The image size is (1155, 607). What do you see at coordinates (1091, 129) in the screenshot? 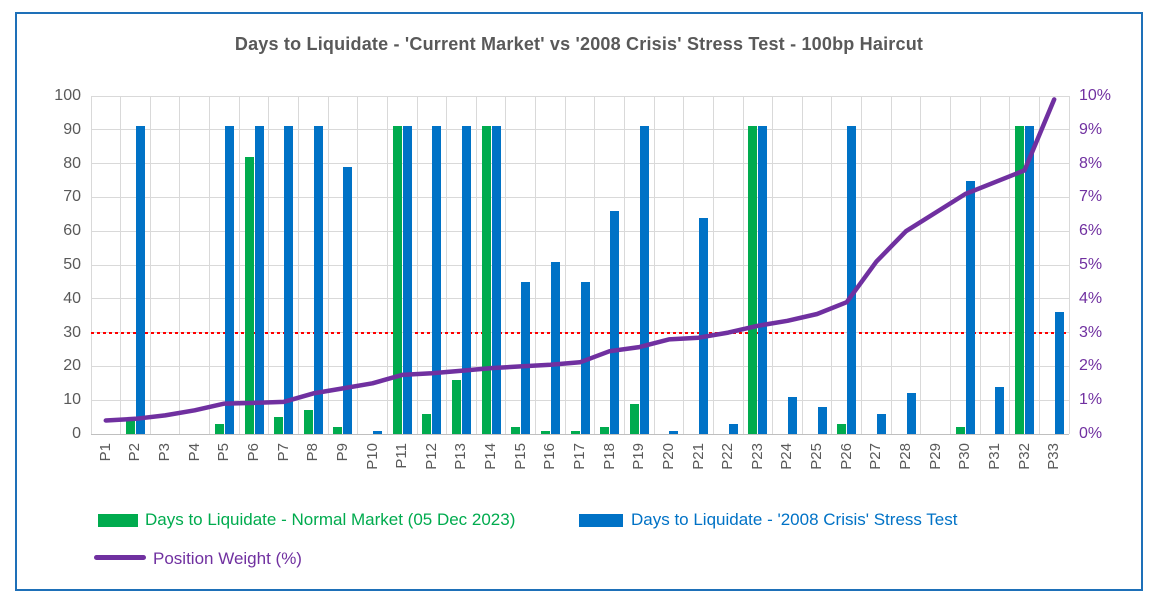
I see `y-axis-right-tick: 9%` at bounding box center [1091, 129].